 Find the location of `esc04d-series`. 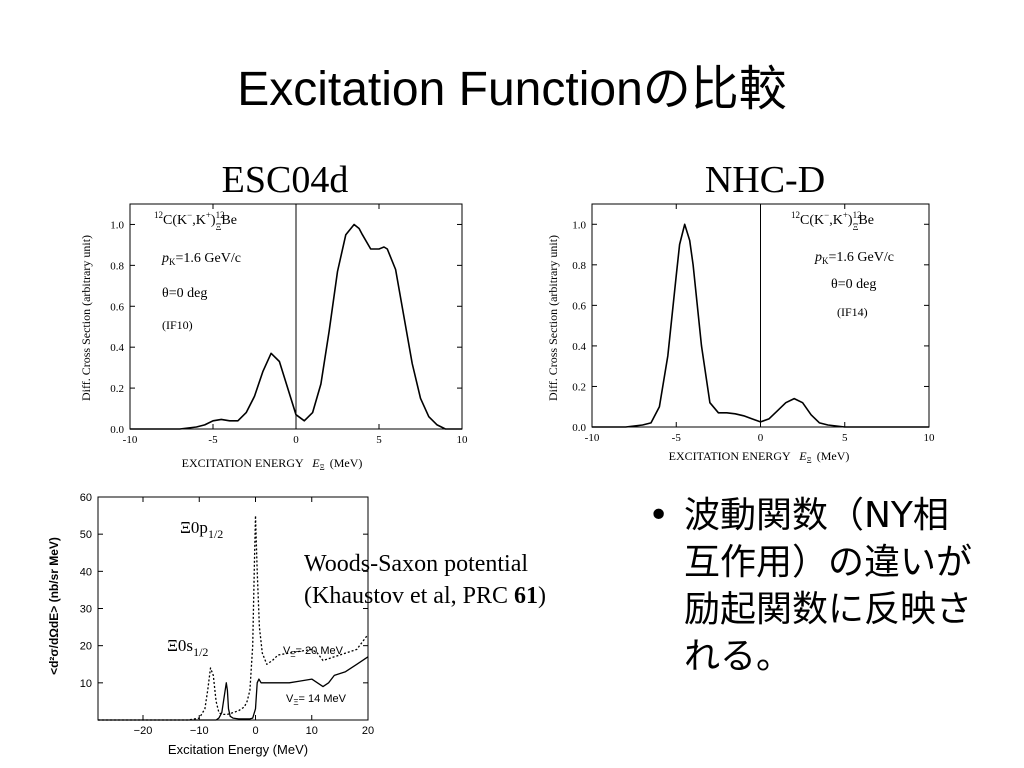

esc04d-series is located at coordinates (296, 326).